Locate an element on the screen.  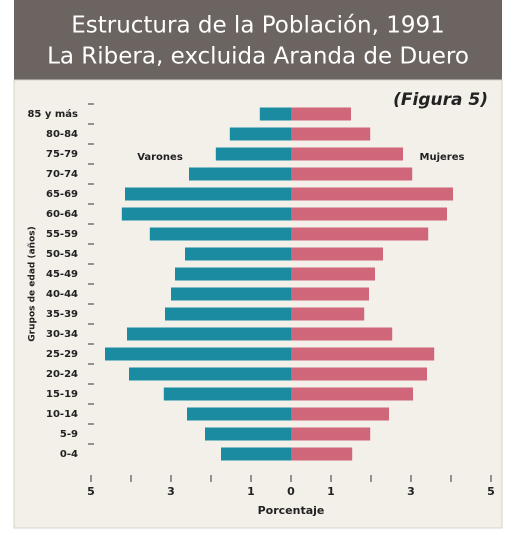
chart-title: Estructura de la Población, 1991 is located at coordinates (258, 26).